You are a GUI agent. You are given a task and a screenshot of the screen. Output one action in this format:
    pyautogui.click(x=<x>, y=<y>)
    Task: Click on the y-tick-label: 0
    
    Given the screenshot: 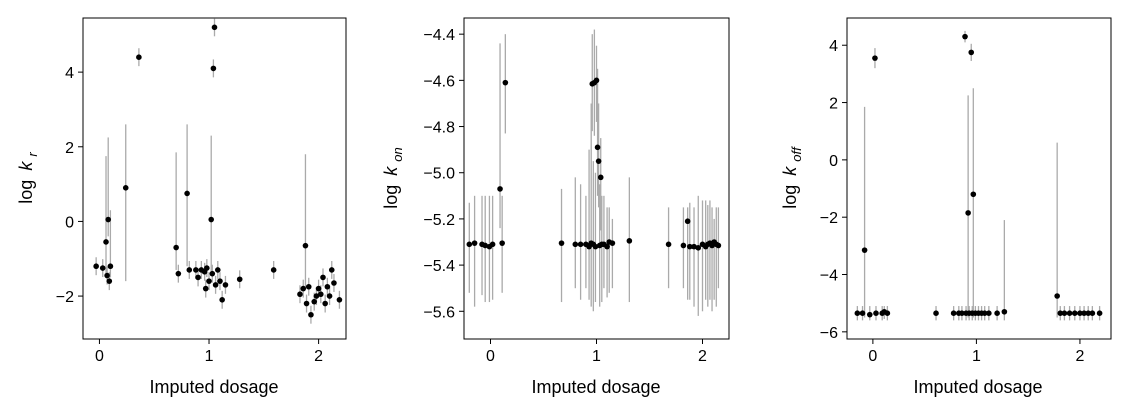 What is the action you would take?
    pyautogui.click(x=833, y=161)
    